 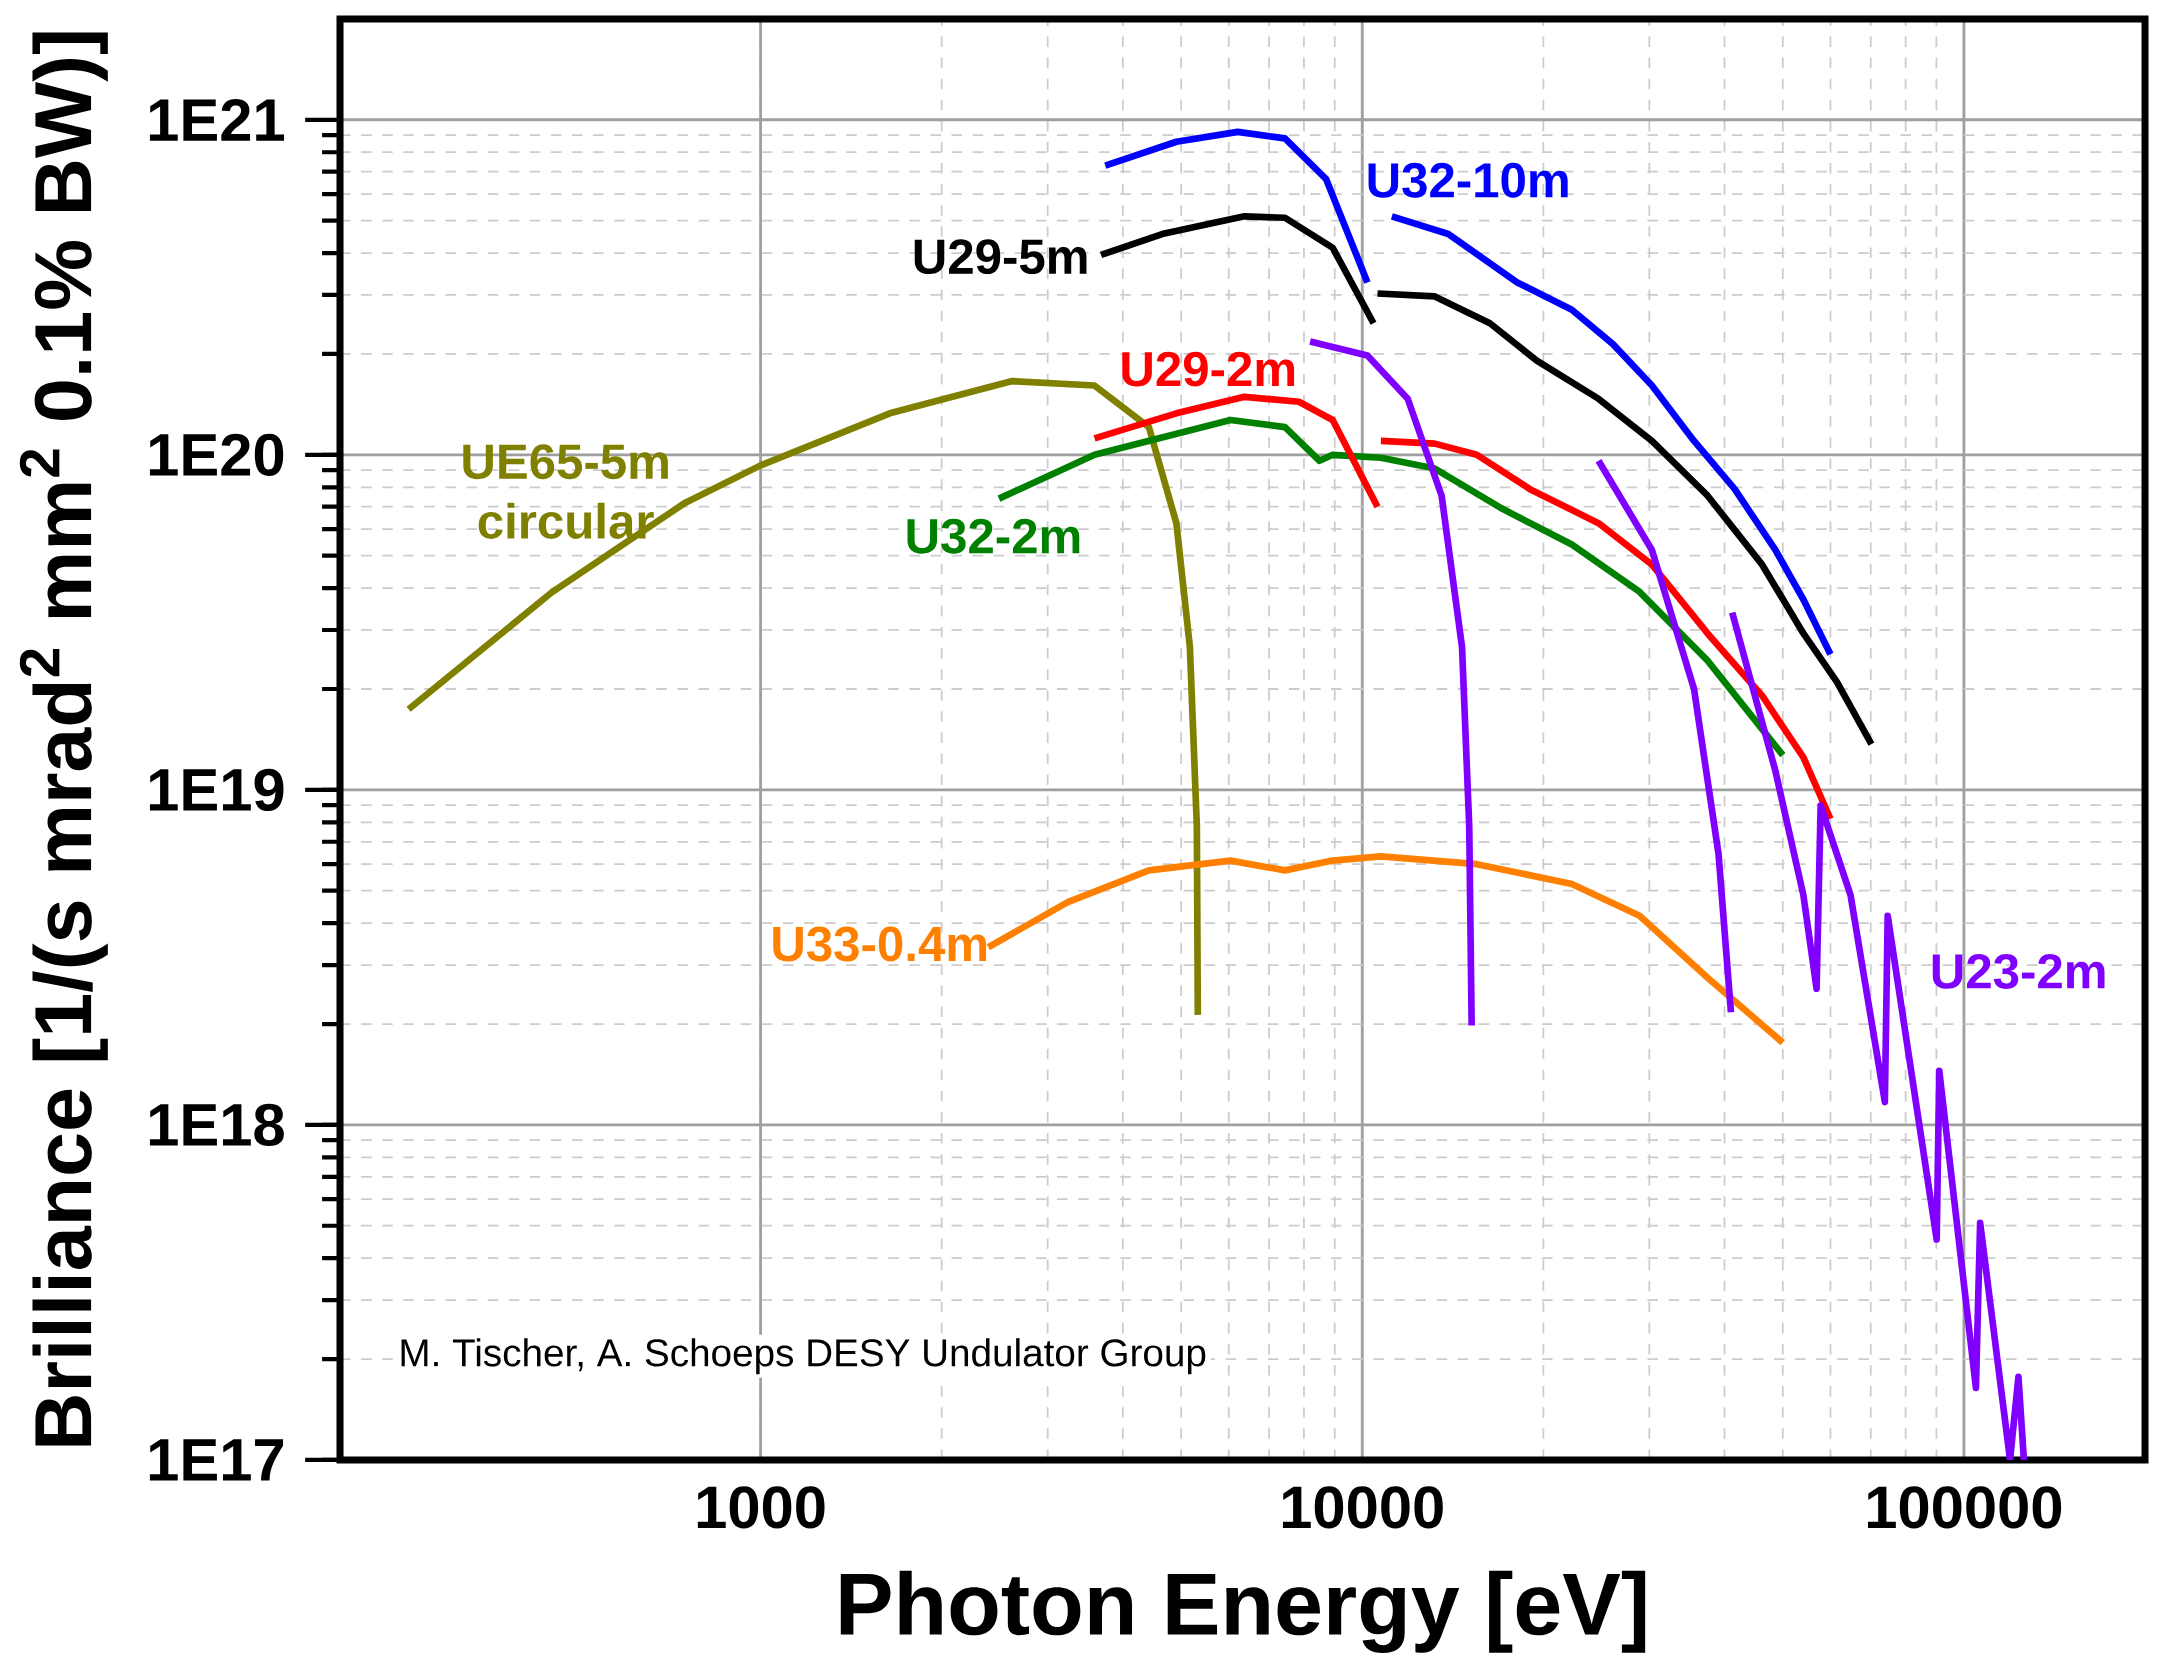 I want to click on x-tick-label: 100000, so click(x=1964, y=1507).